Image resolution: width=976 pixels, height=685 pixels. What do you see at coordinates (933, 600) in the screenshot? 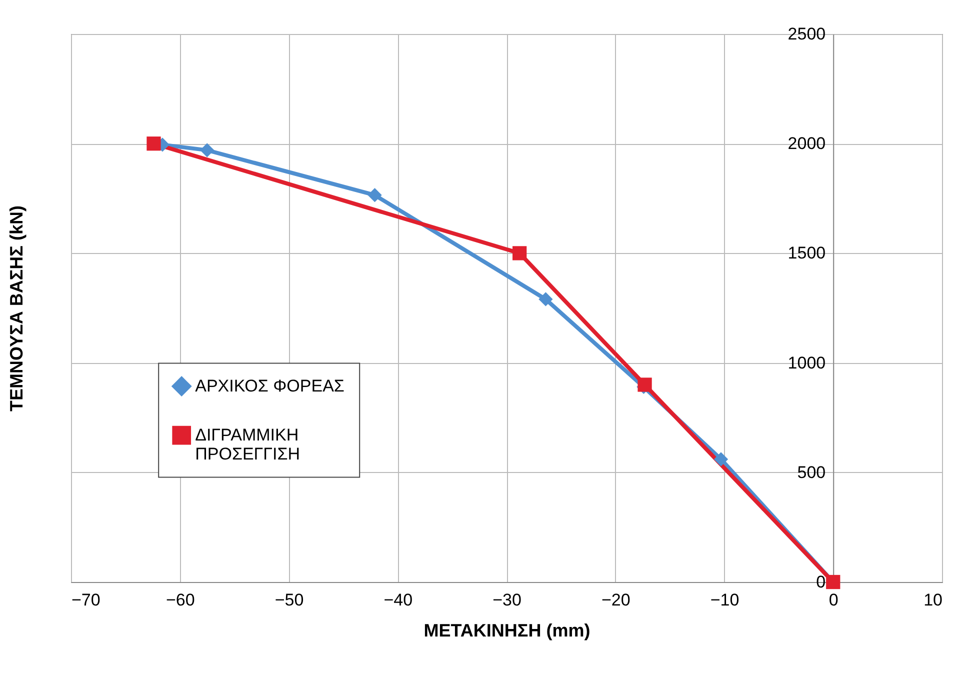
I see `x-tick-label: 10` at bounding box center [933, 600].